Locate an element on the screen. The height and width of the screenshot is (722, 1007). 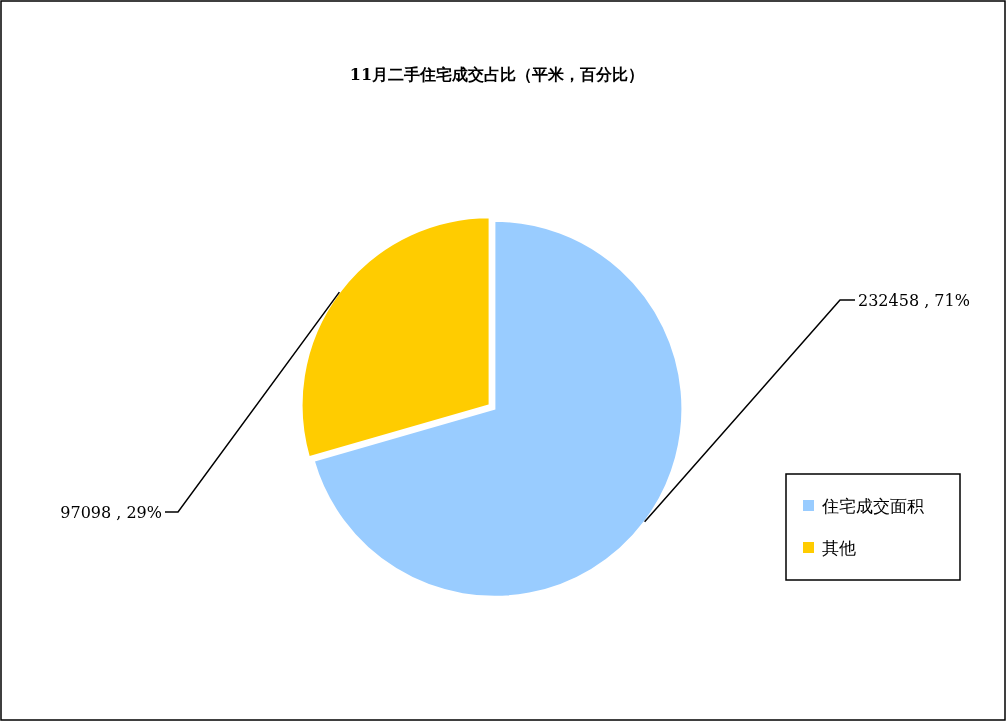
legend-label: 住宅成交面积 is located at coordinates (872, 506).